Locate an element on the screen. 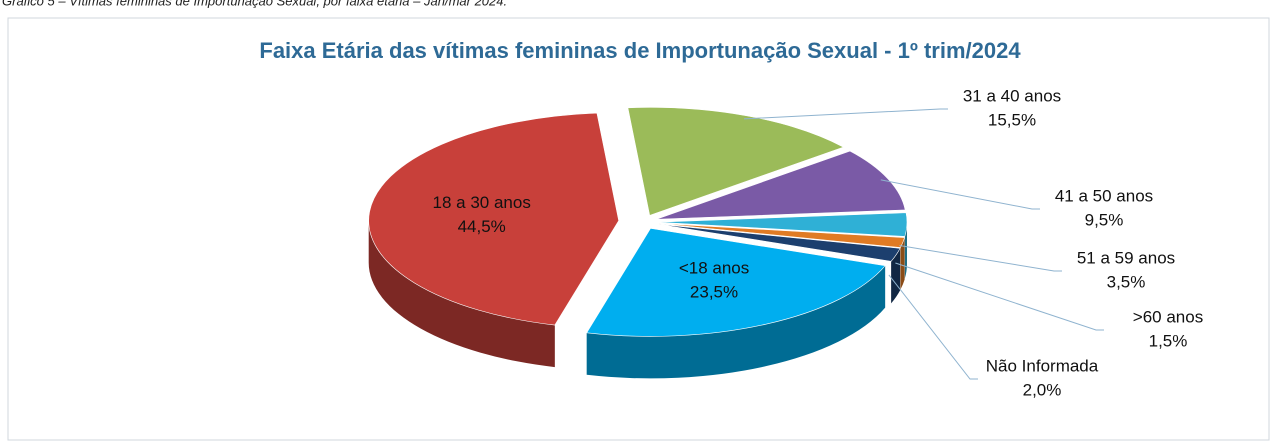  category-label: 51 a 59 anos is located at coordinates (1126, 257).